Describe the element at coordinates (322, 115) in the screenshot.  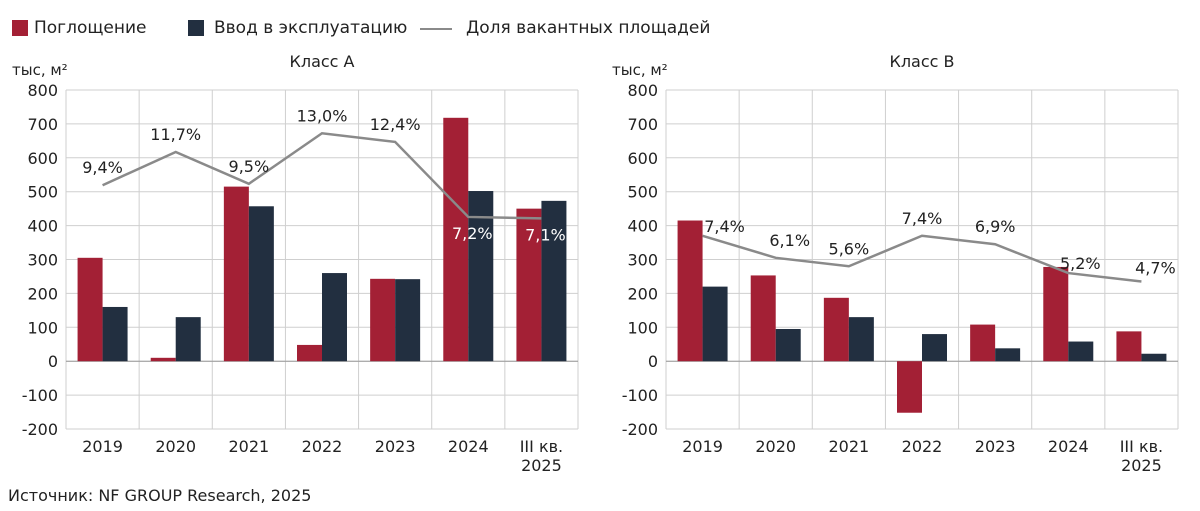
I see `vacancy-data-label: 13,0%` at that location.